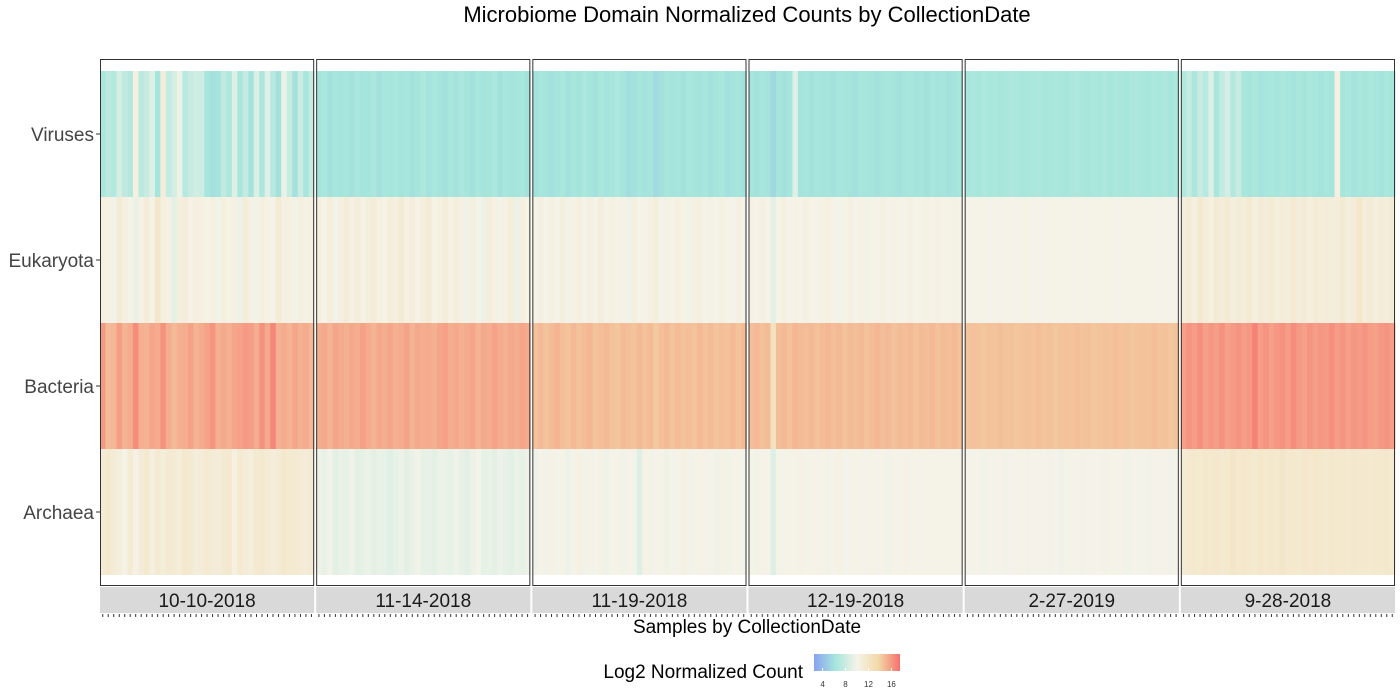  Describe the element at coordinates (1071, 322) in the screenshot. I see `panel-border` at that location.